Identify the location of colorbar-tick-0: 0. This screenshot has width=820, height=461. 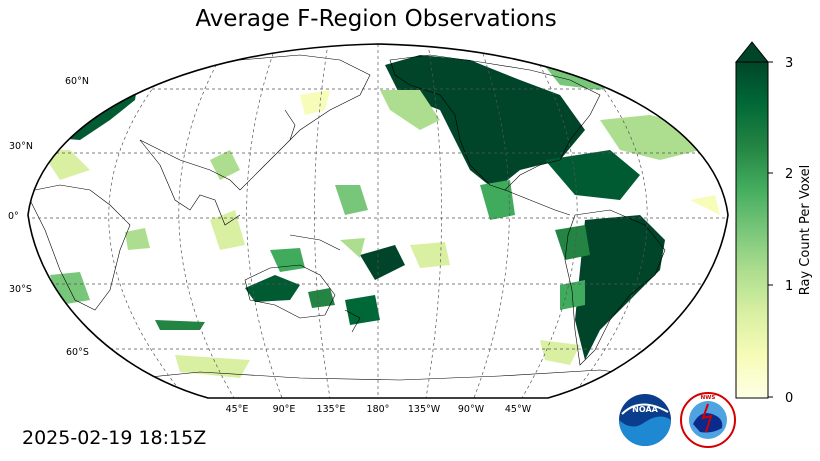
(789, 398).